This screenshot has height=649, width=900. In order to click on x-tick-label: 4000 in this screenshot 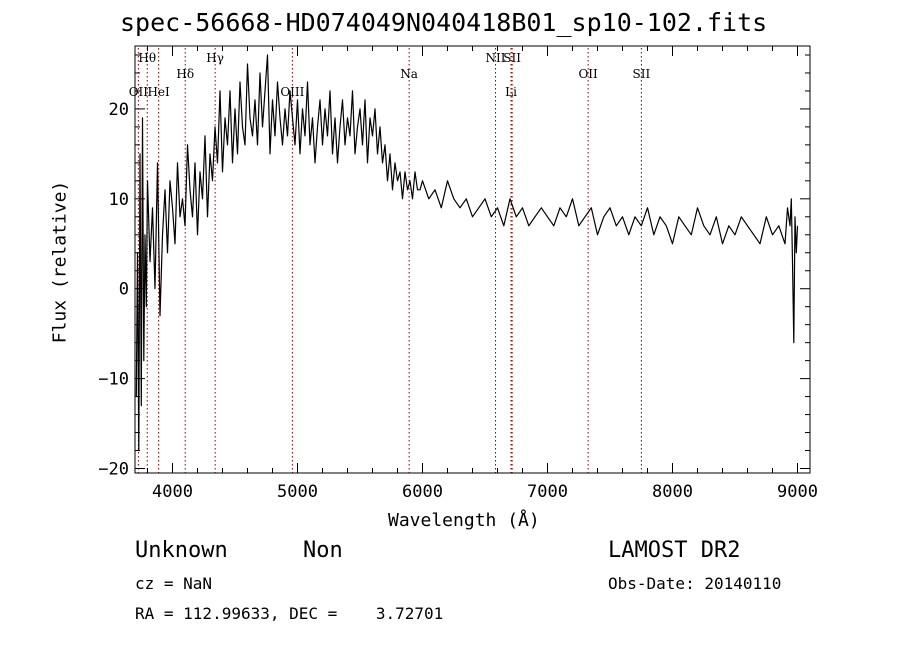, I will do `click(172, 492)`.